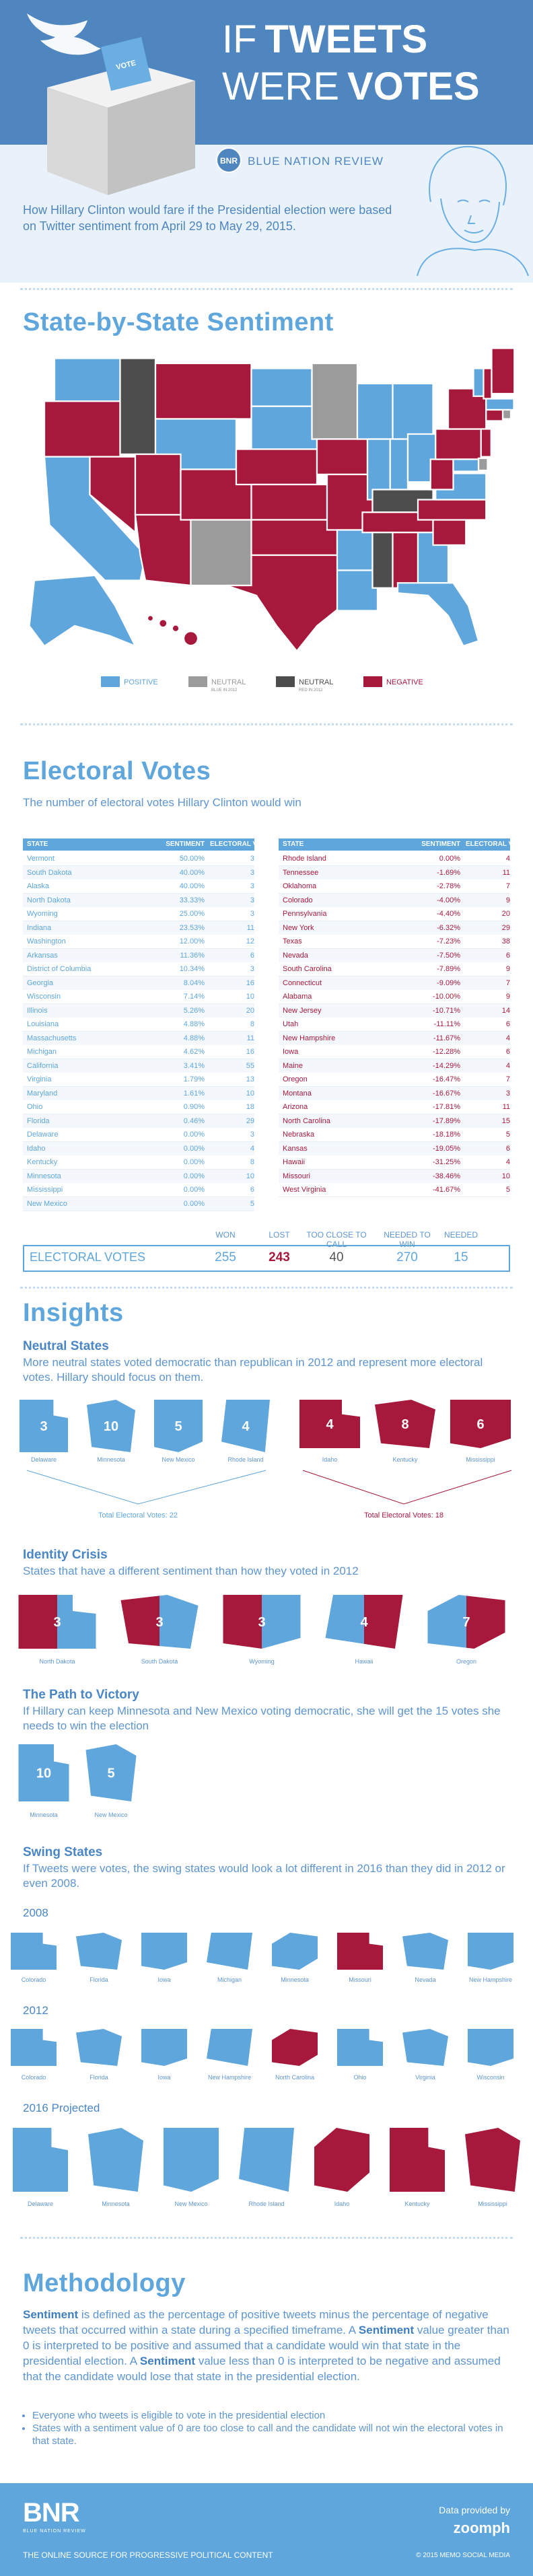 The width and height of the screenshot is (533, 2576). Describe the element at coordinates (64, 34) in the screenshot. I see `bird-icon` at that location.